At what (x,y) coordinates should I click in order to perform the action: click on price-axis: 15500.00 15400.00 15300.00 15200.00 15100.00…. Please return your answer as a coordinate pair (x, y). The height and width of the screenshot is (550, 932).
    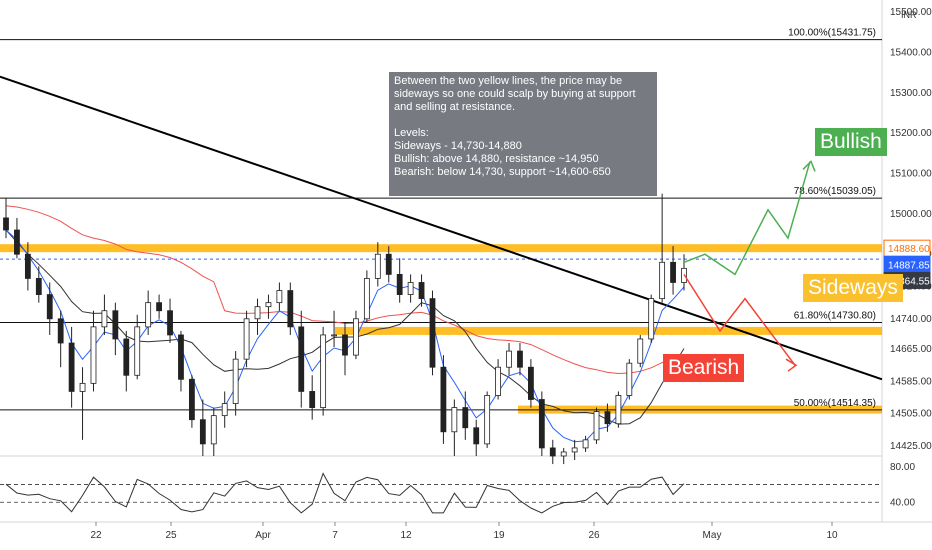
    Looking at the image, I should click on (911, 229).